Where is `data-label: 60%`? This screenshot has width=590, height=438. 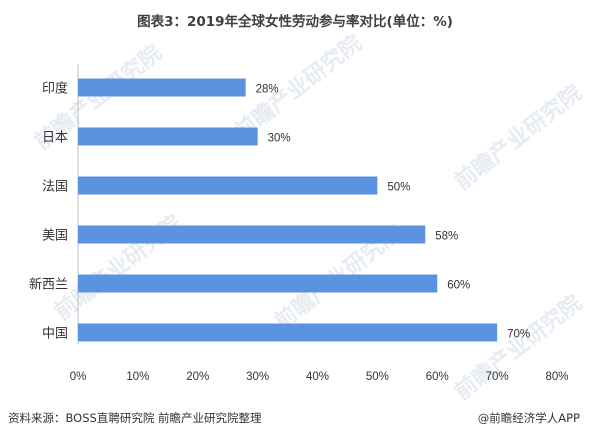
data-label: 60% is located at coordinates (458, 286).